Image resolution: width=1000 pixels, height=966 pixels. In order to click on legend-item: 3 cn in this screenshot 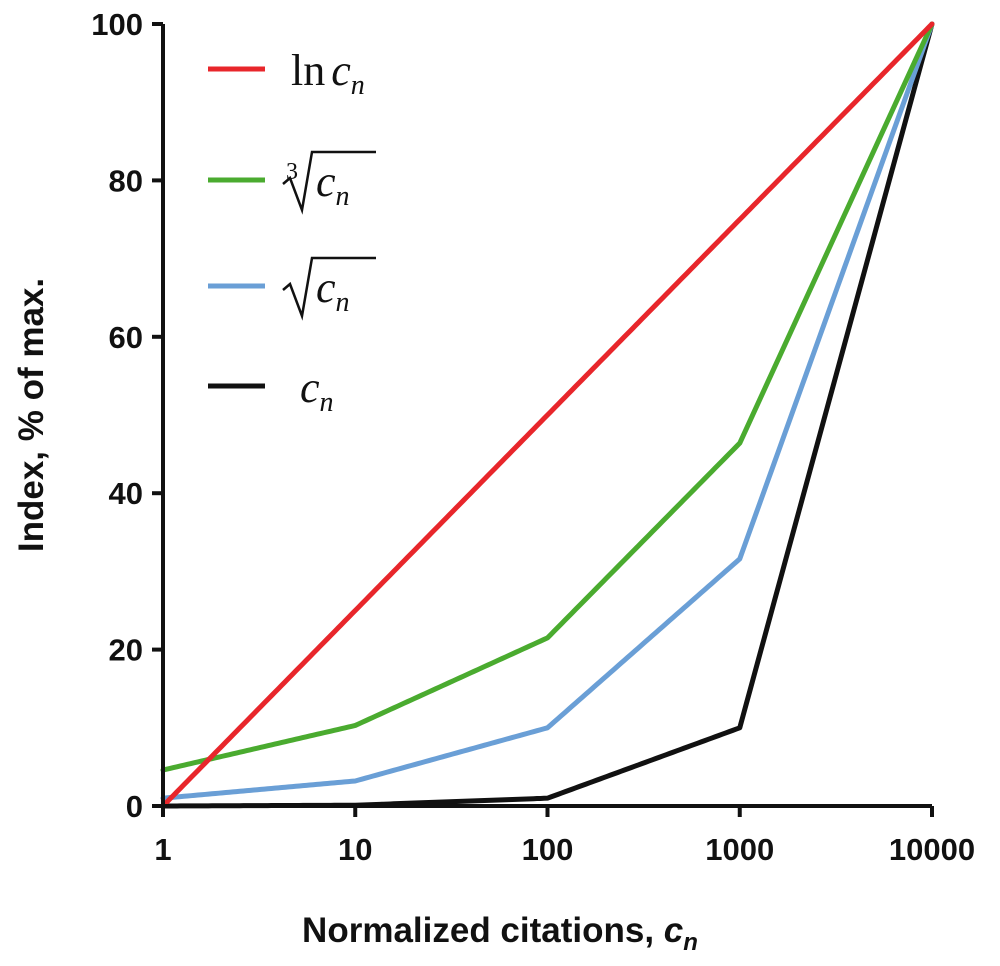, I will do `click(292, 182)`.